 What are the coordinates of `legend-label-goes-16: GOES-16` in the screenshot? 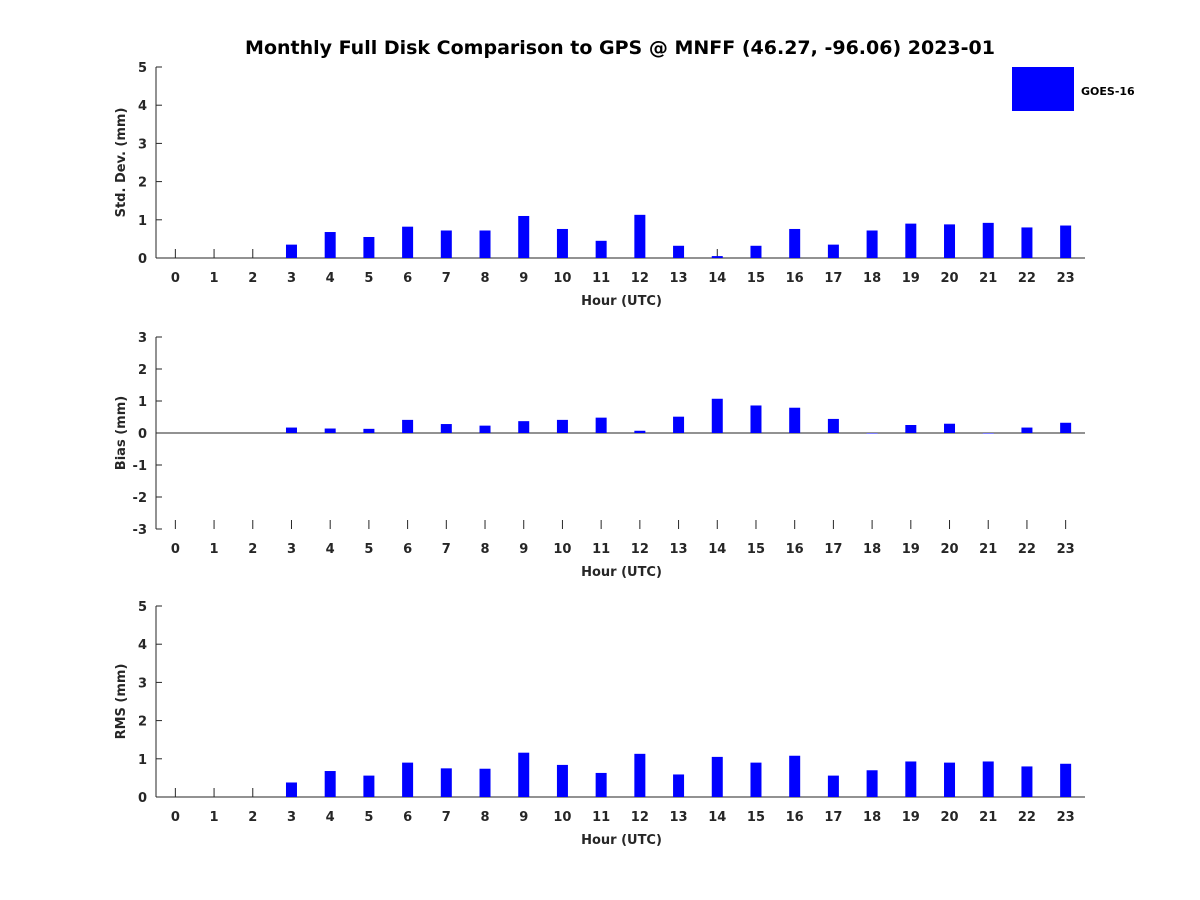 It's located at (1108, 91).